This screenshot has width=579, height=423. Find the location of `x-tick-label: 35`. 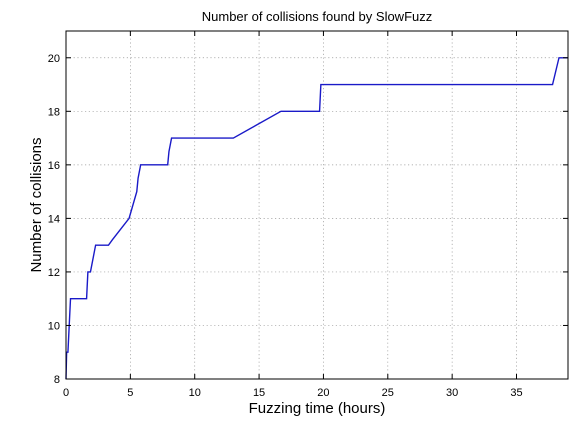

x-tick-label: 35 is located at coordinates (516, 393).